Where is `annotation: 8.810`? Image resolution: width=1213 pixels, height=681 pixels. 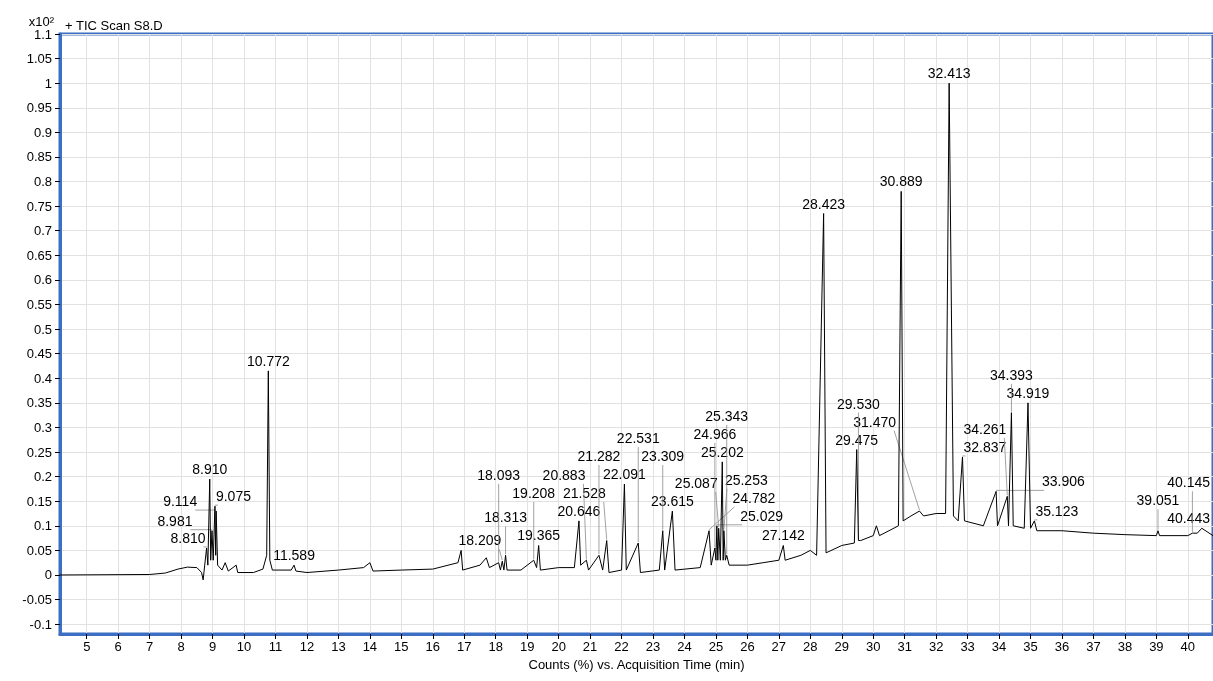 annotation: 8.810 is located at coordinates (188, 537).